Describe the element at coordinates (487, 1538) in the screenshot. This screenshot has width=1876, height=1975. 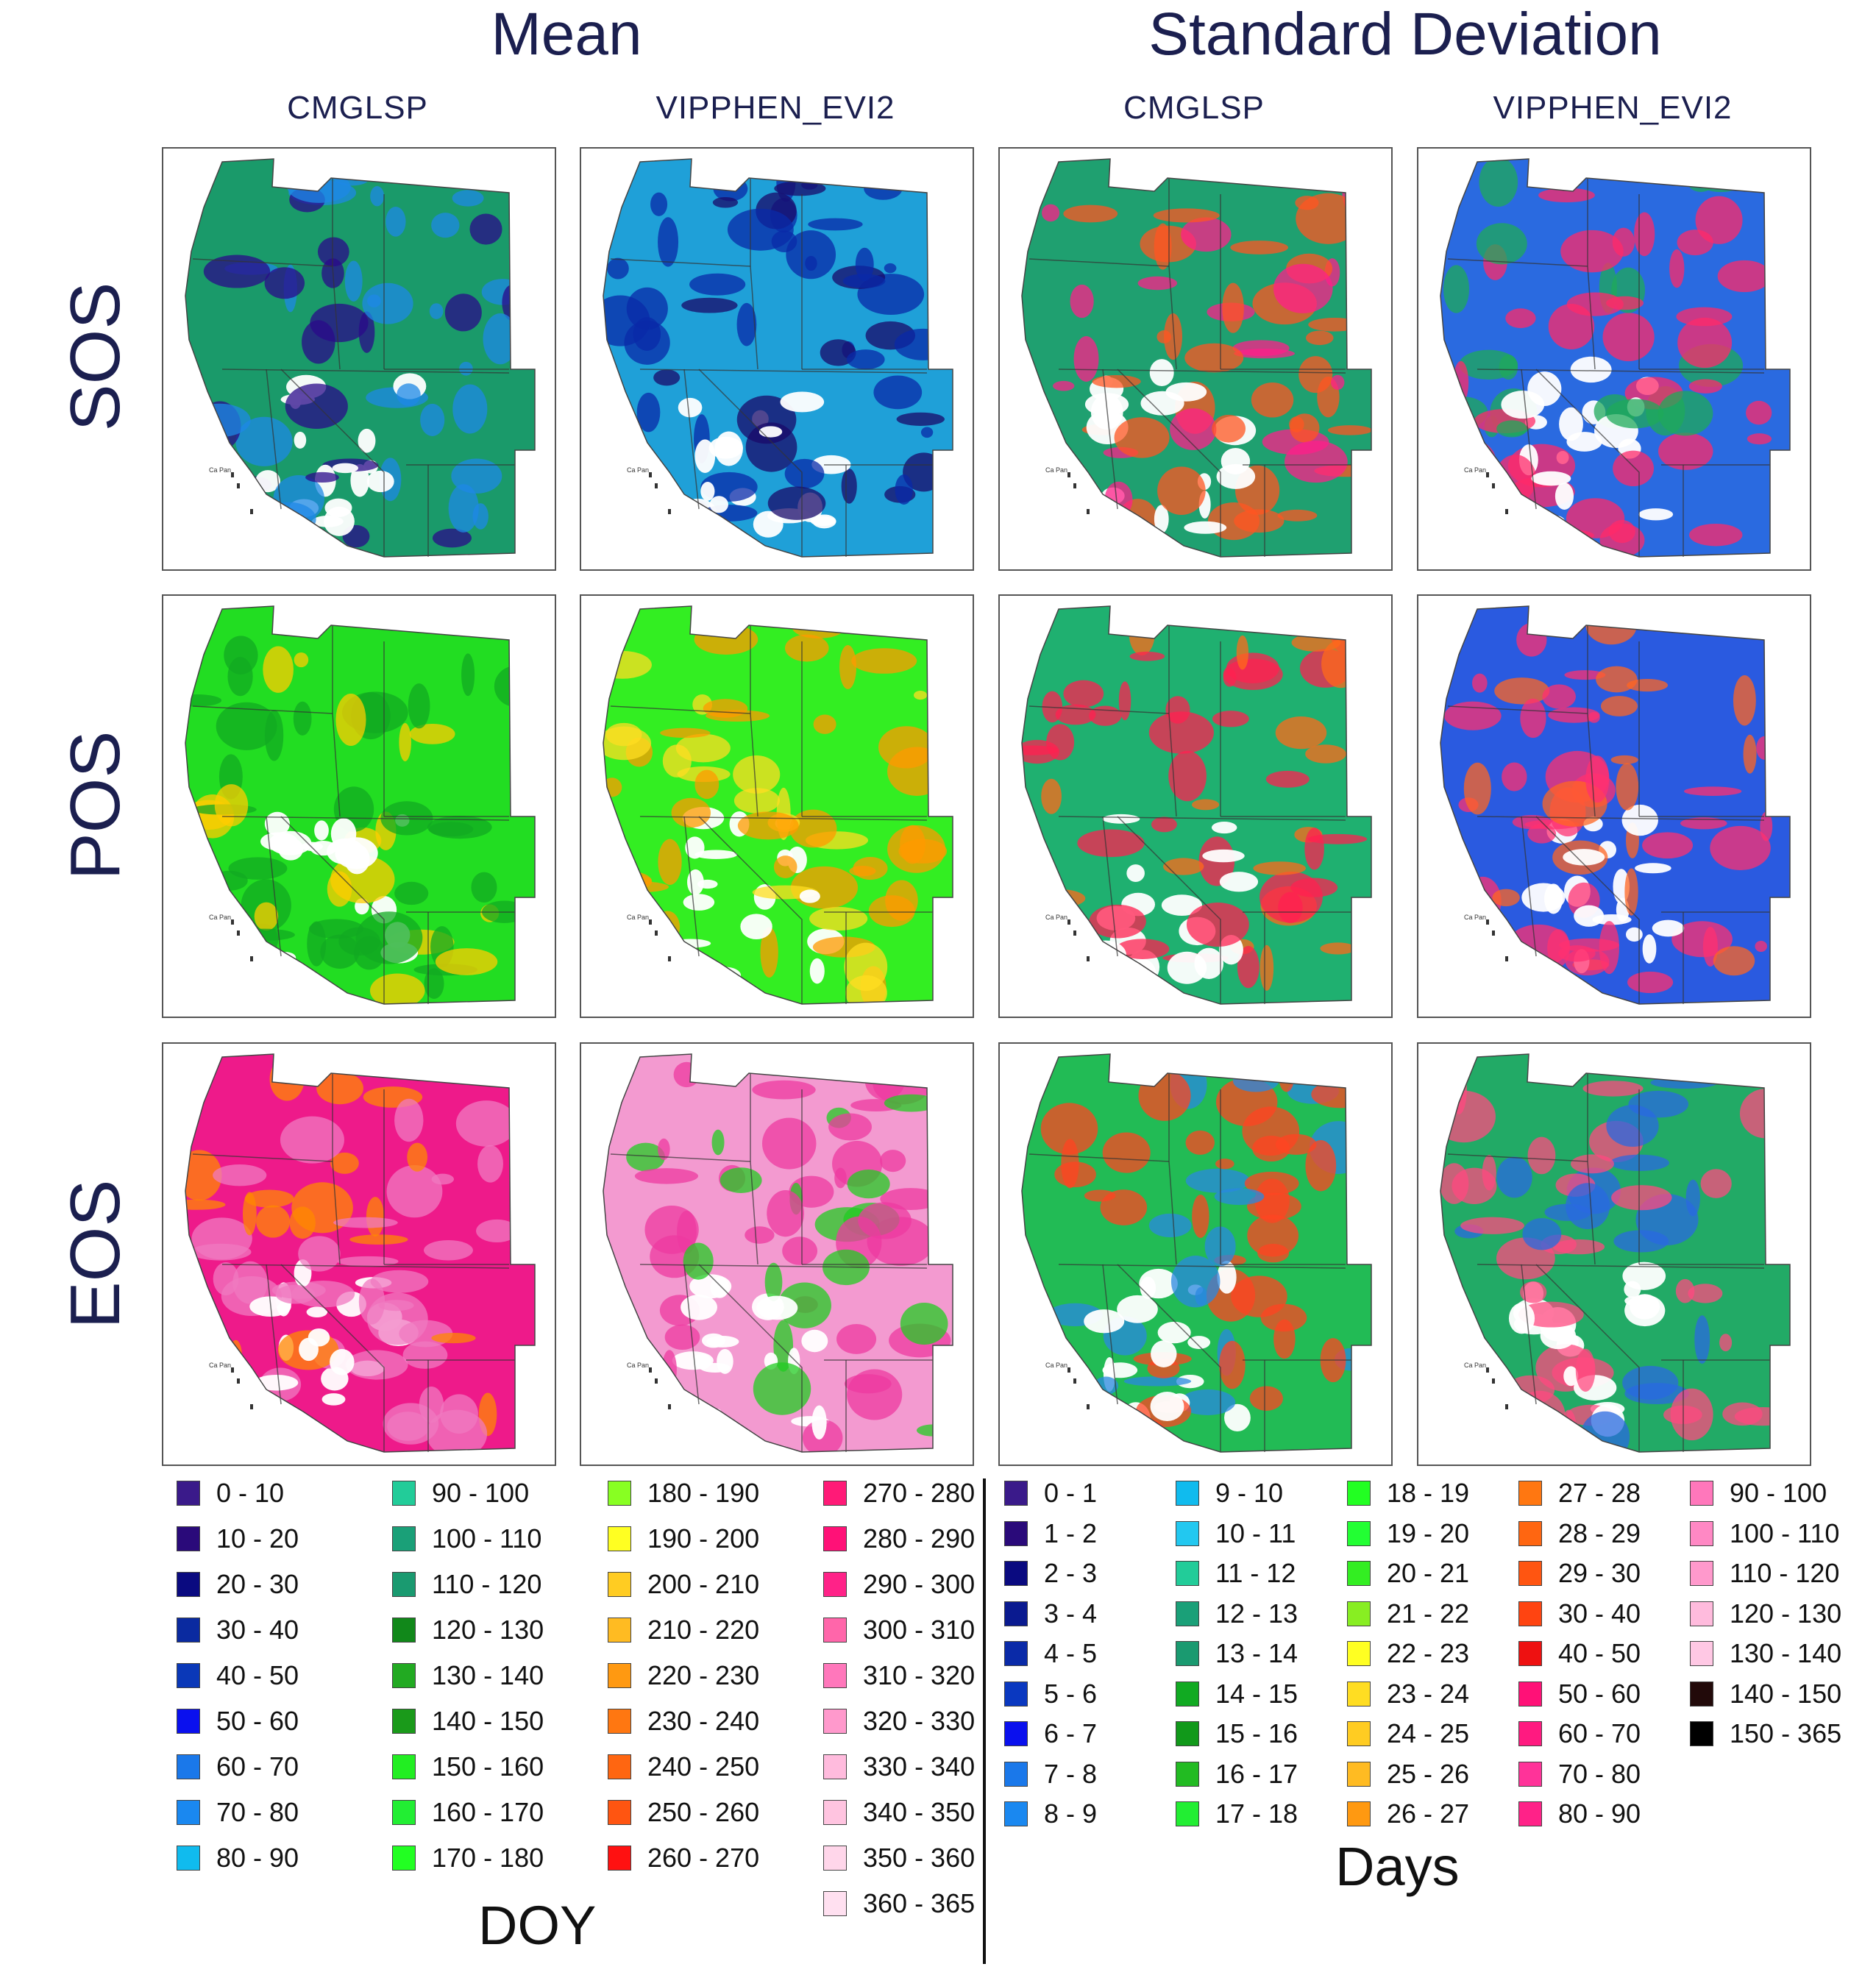
I see `doy-legend-label: 100 - 110` at that location.